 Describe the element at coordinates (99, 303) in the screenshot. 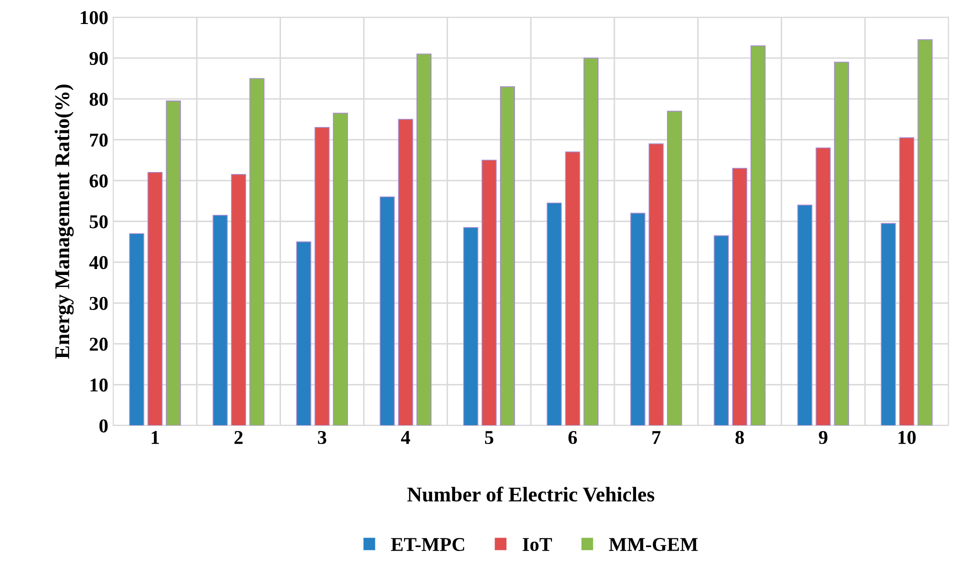

I see `y-tick-label: 30` at that location.